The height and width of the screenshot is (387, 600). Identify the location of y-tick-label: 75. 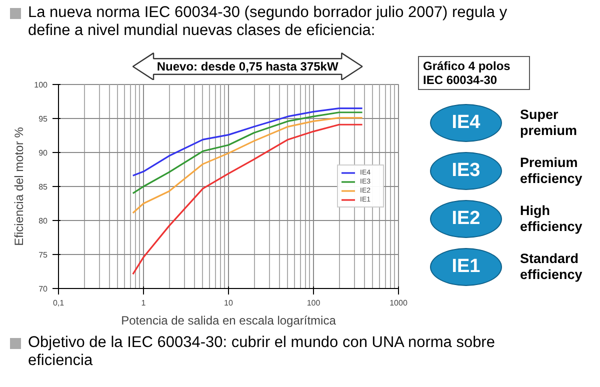
(43, 255).